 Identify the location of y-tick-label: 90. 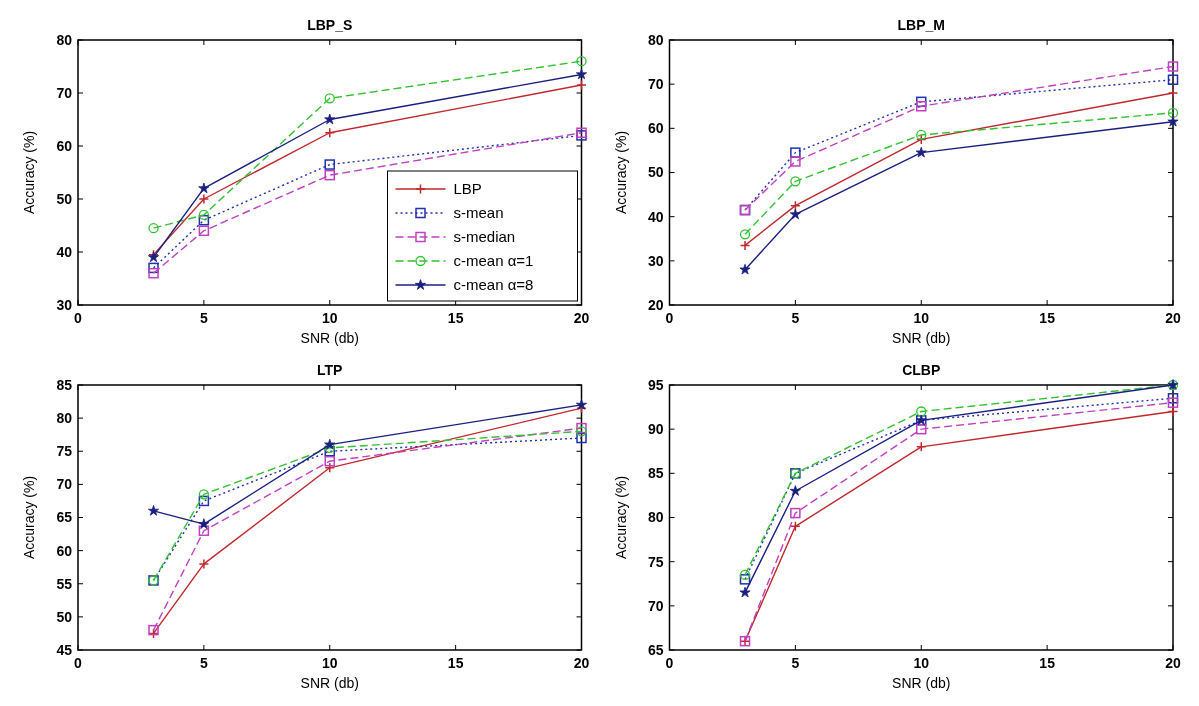
(655, 429).